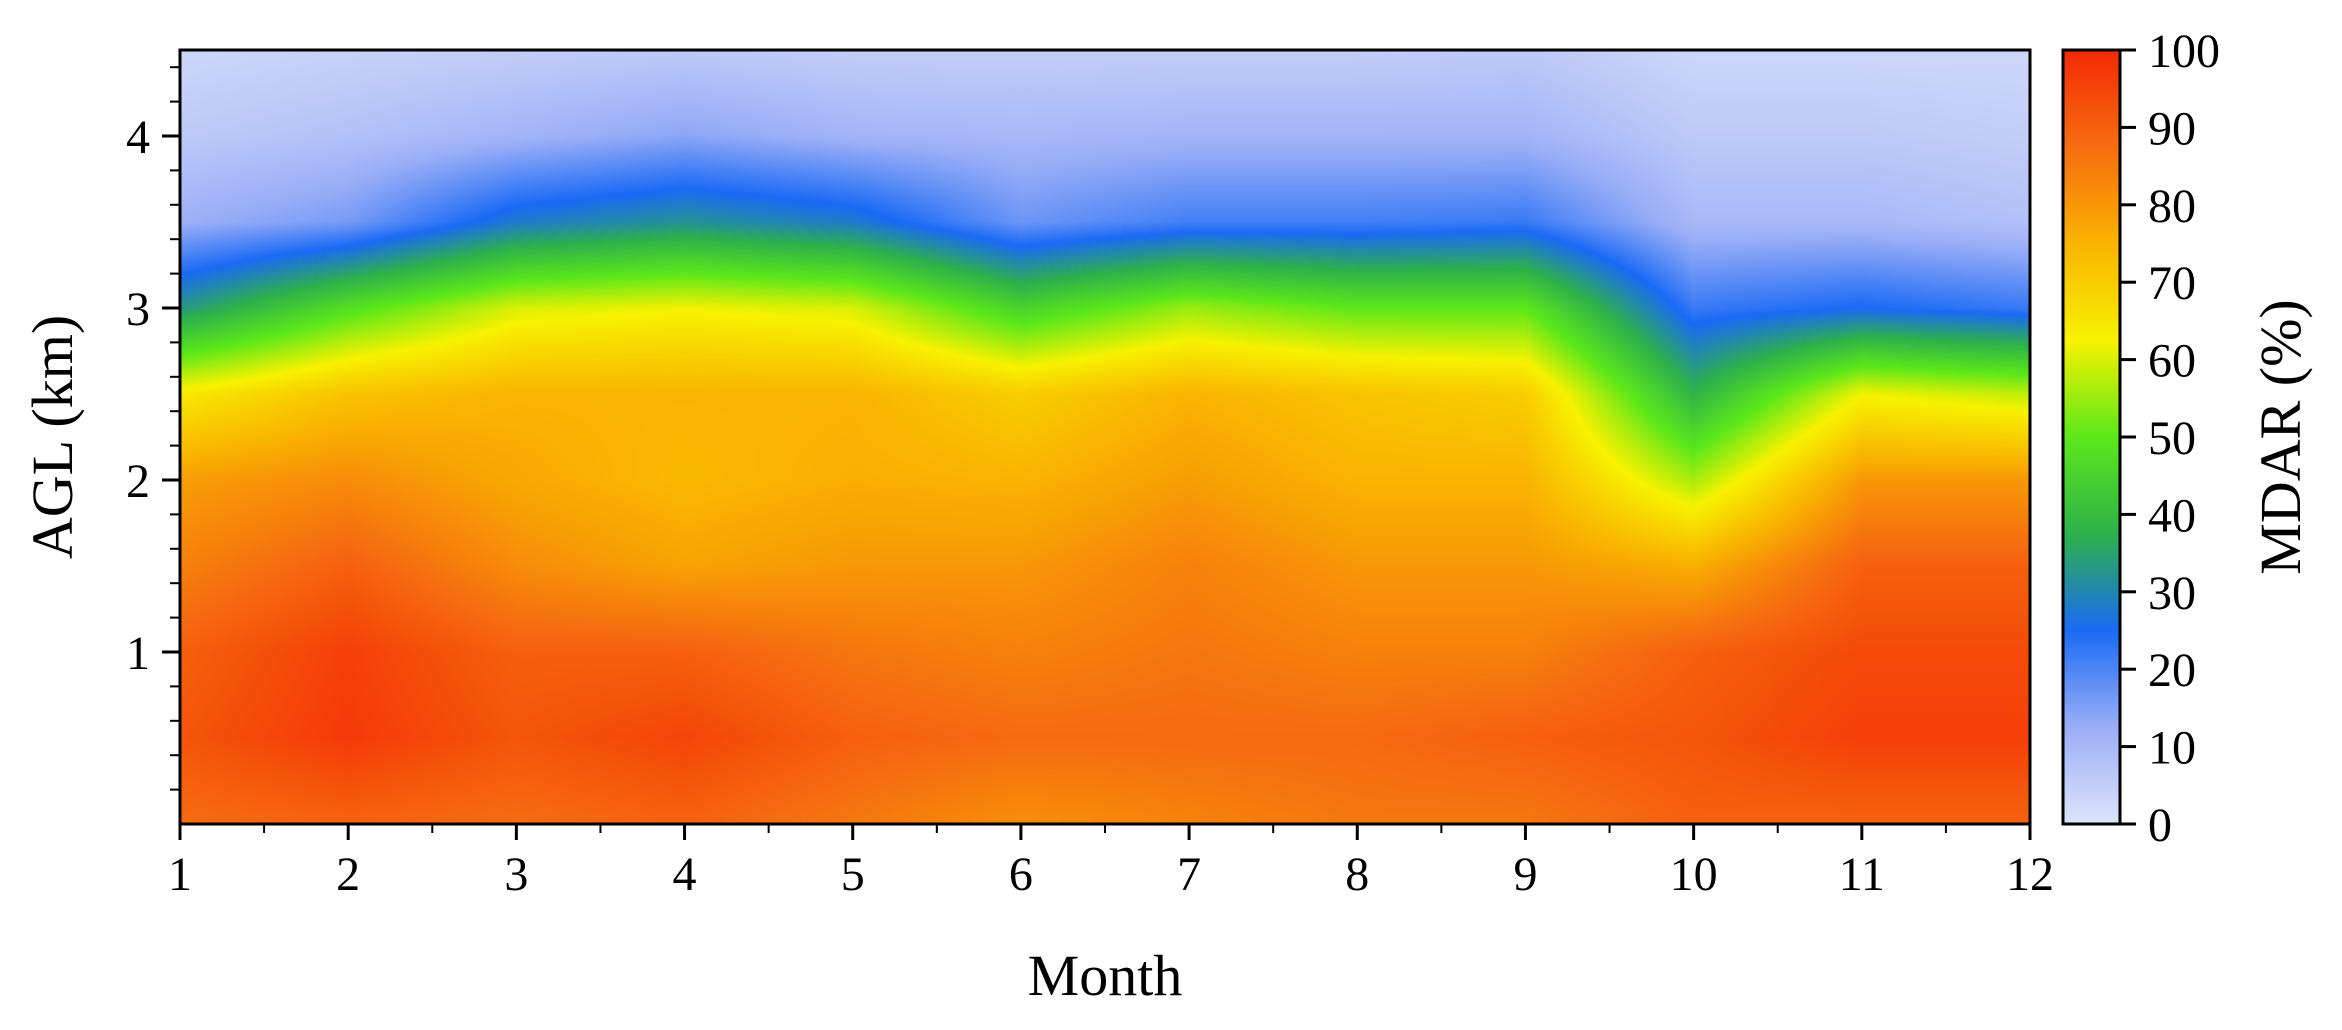 Image resolution: width=2342 pixels, height=1030 pixels. I want to click on colorbar-label: MDAR (%), so click(2280, 436).